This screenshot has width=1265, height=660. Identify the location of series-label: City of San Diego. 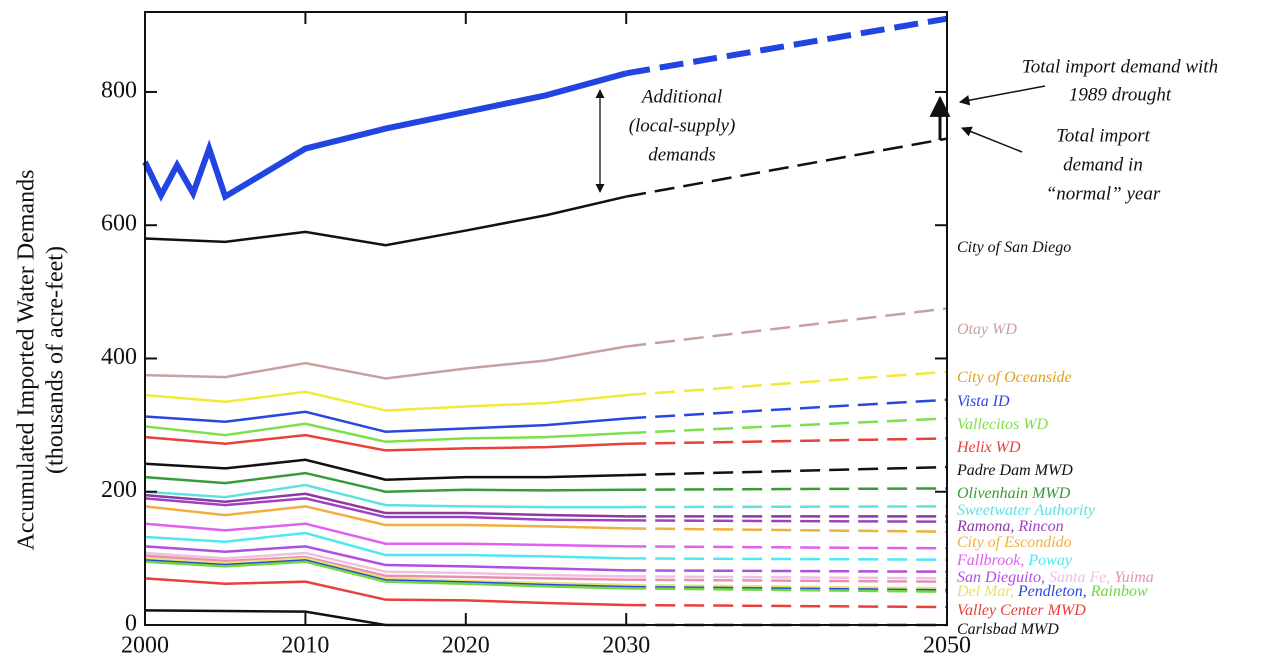
(1014, 247).